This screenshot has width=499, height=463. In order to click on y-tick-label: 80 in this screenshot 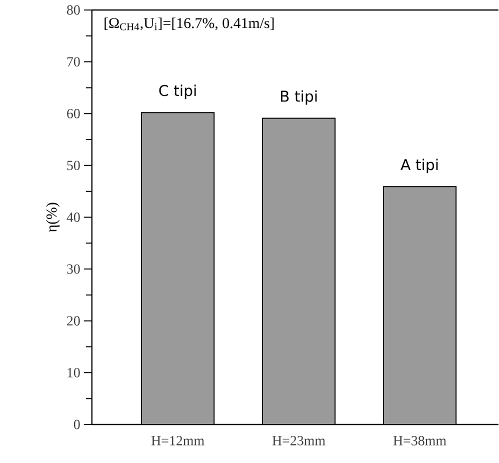, I will do `click(73, 9)`.